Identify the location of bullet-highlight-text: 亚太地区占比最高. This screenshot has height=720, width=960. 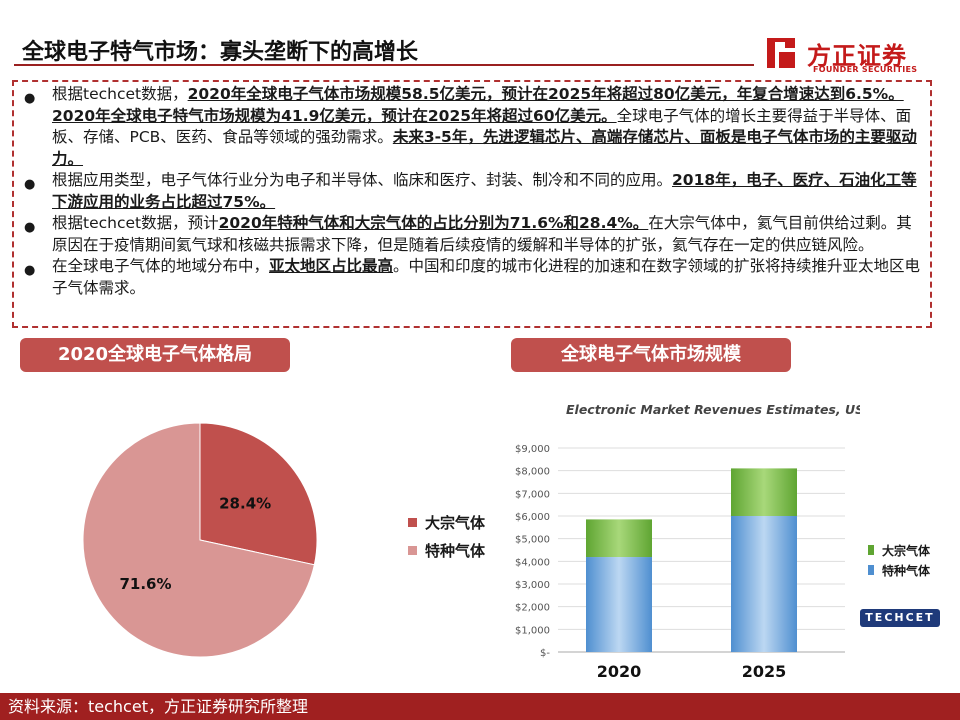
(331, 266).